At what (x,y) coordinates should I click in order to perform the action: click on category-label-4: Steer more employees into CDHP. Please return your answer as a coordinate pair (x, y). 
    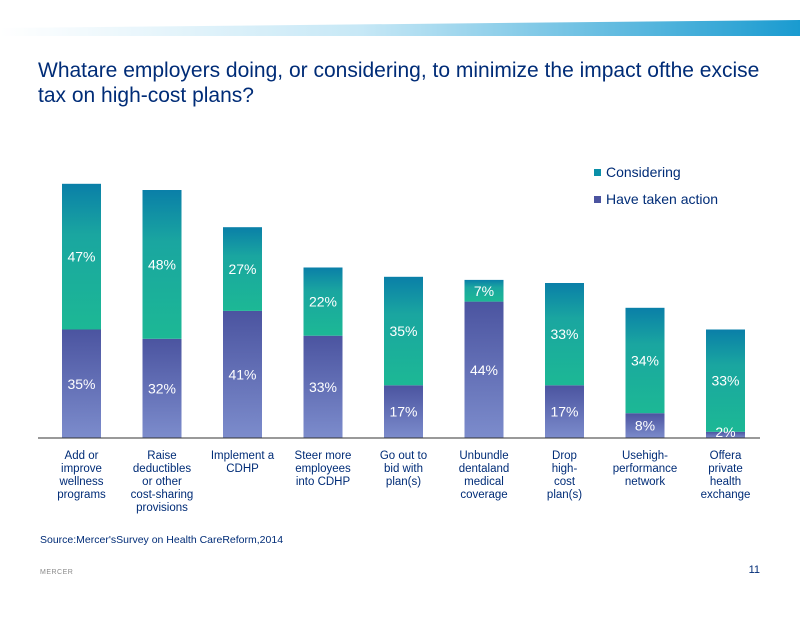
    Looking at the image, I should click on (323, 469).